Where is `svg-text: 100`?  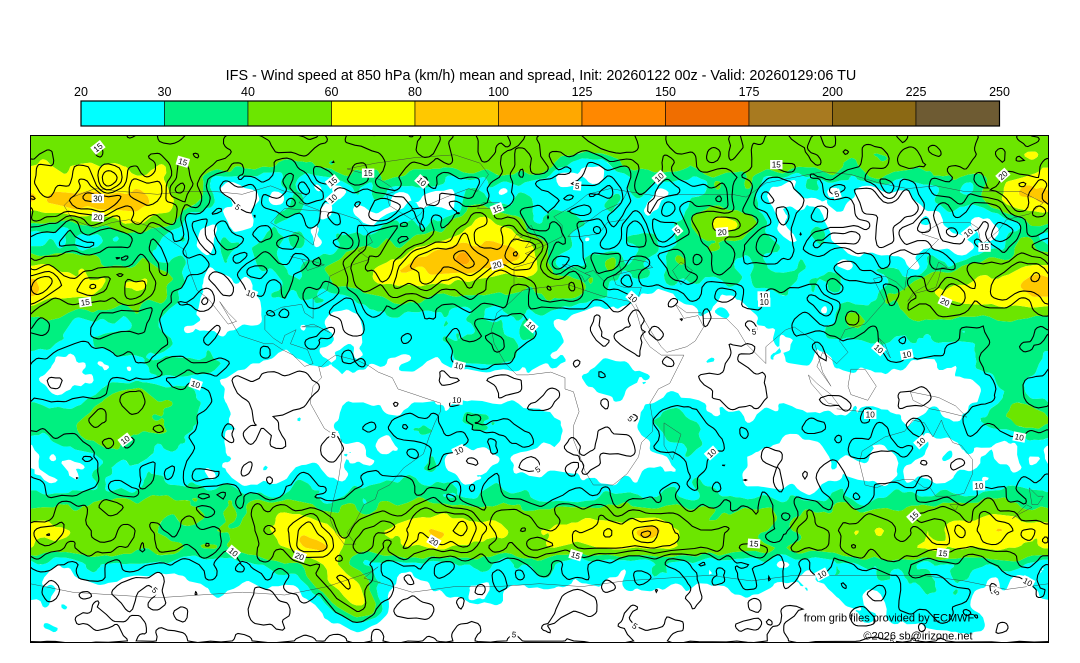
svg-text: 100 is located at coordinates (498, 92).